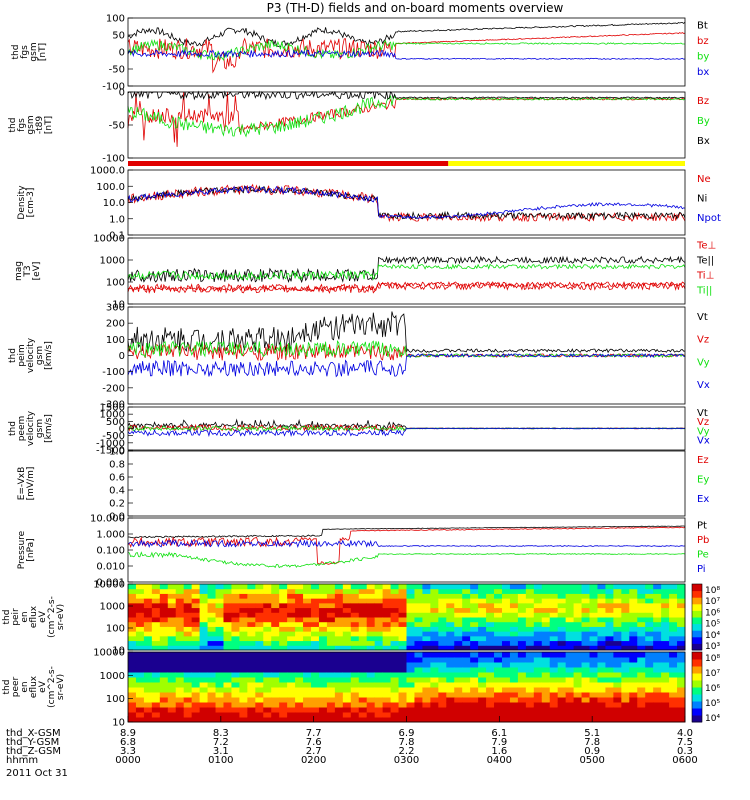 The width and height of the screenshot is (750, 800). What do you see at coordinates (109, 239) in the screenshot?
I see `y-tick-label: 10000` at bounding box center [109, 239].